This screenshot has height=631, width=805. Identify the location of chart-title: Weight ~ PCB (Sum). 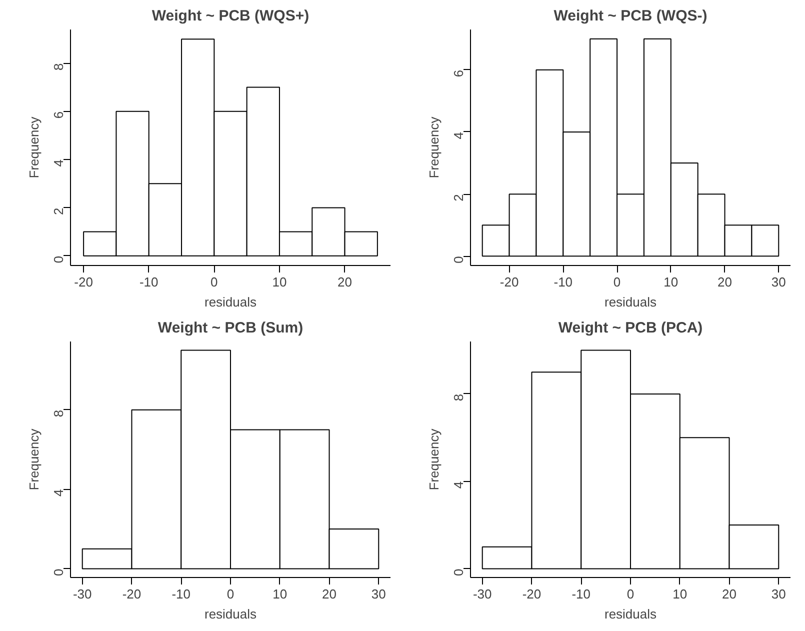
(231, 328).